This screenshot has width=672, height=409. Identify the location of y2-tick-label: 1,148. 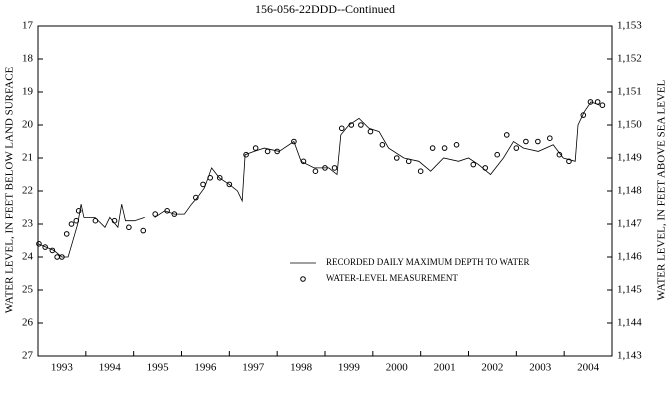
(629, 191).